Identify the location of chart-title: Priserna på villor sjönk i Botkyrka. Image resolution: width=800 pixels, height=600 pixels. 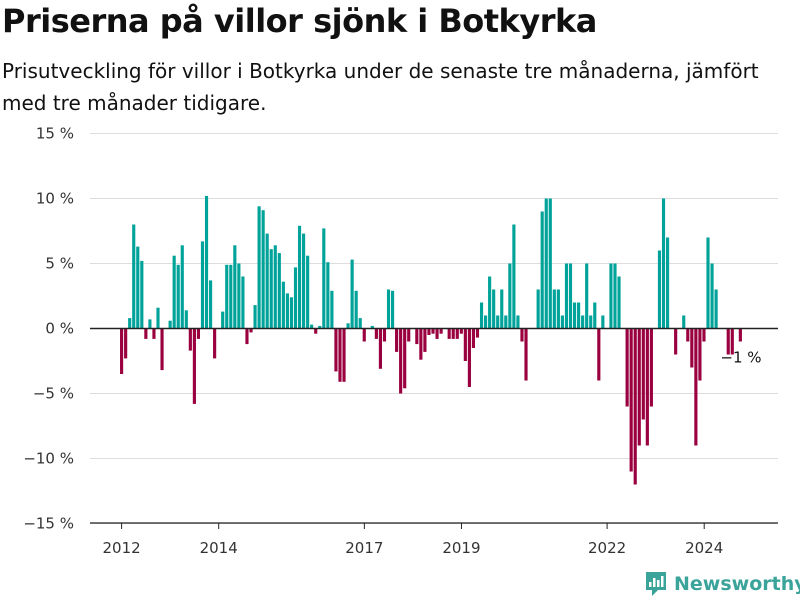
(299, 21).